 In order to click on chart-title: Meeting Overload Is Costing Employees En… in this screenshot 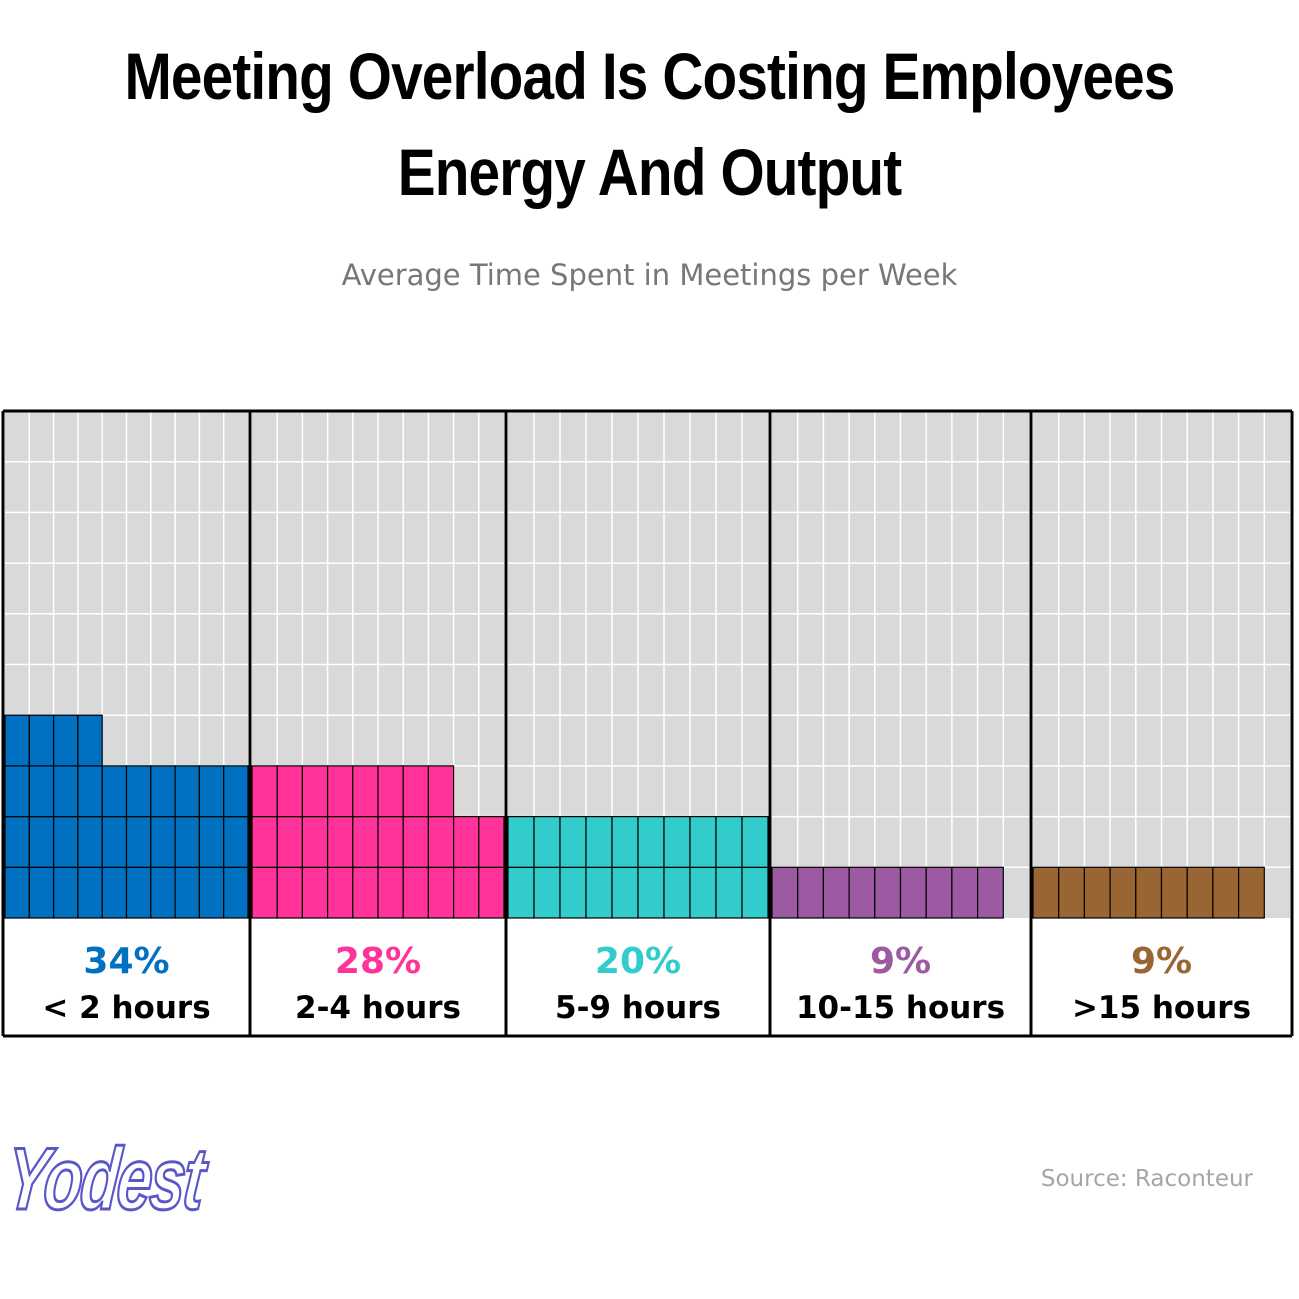, I will do `click(649, 124)`.